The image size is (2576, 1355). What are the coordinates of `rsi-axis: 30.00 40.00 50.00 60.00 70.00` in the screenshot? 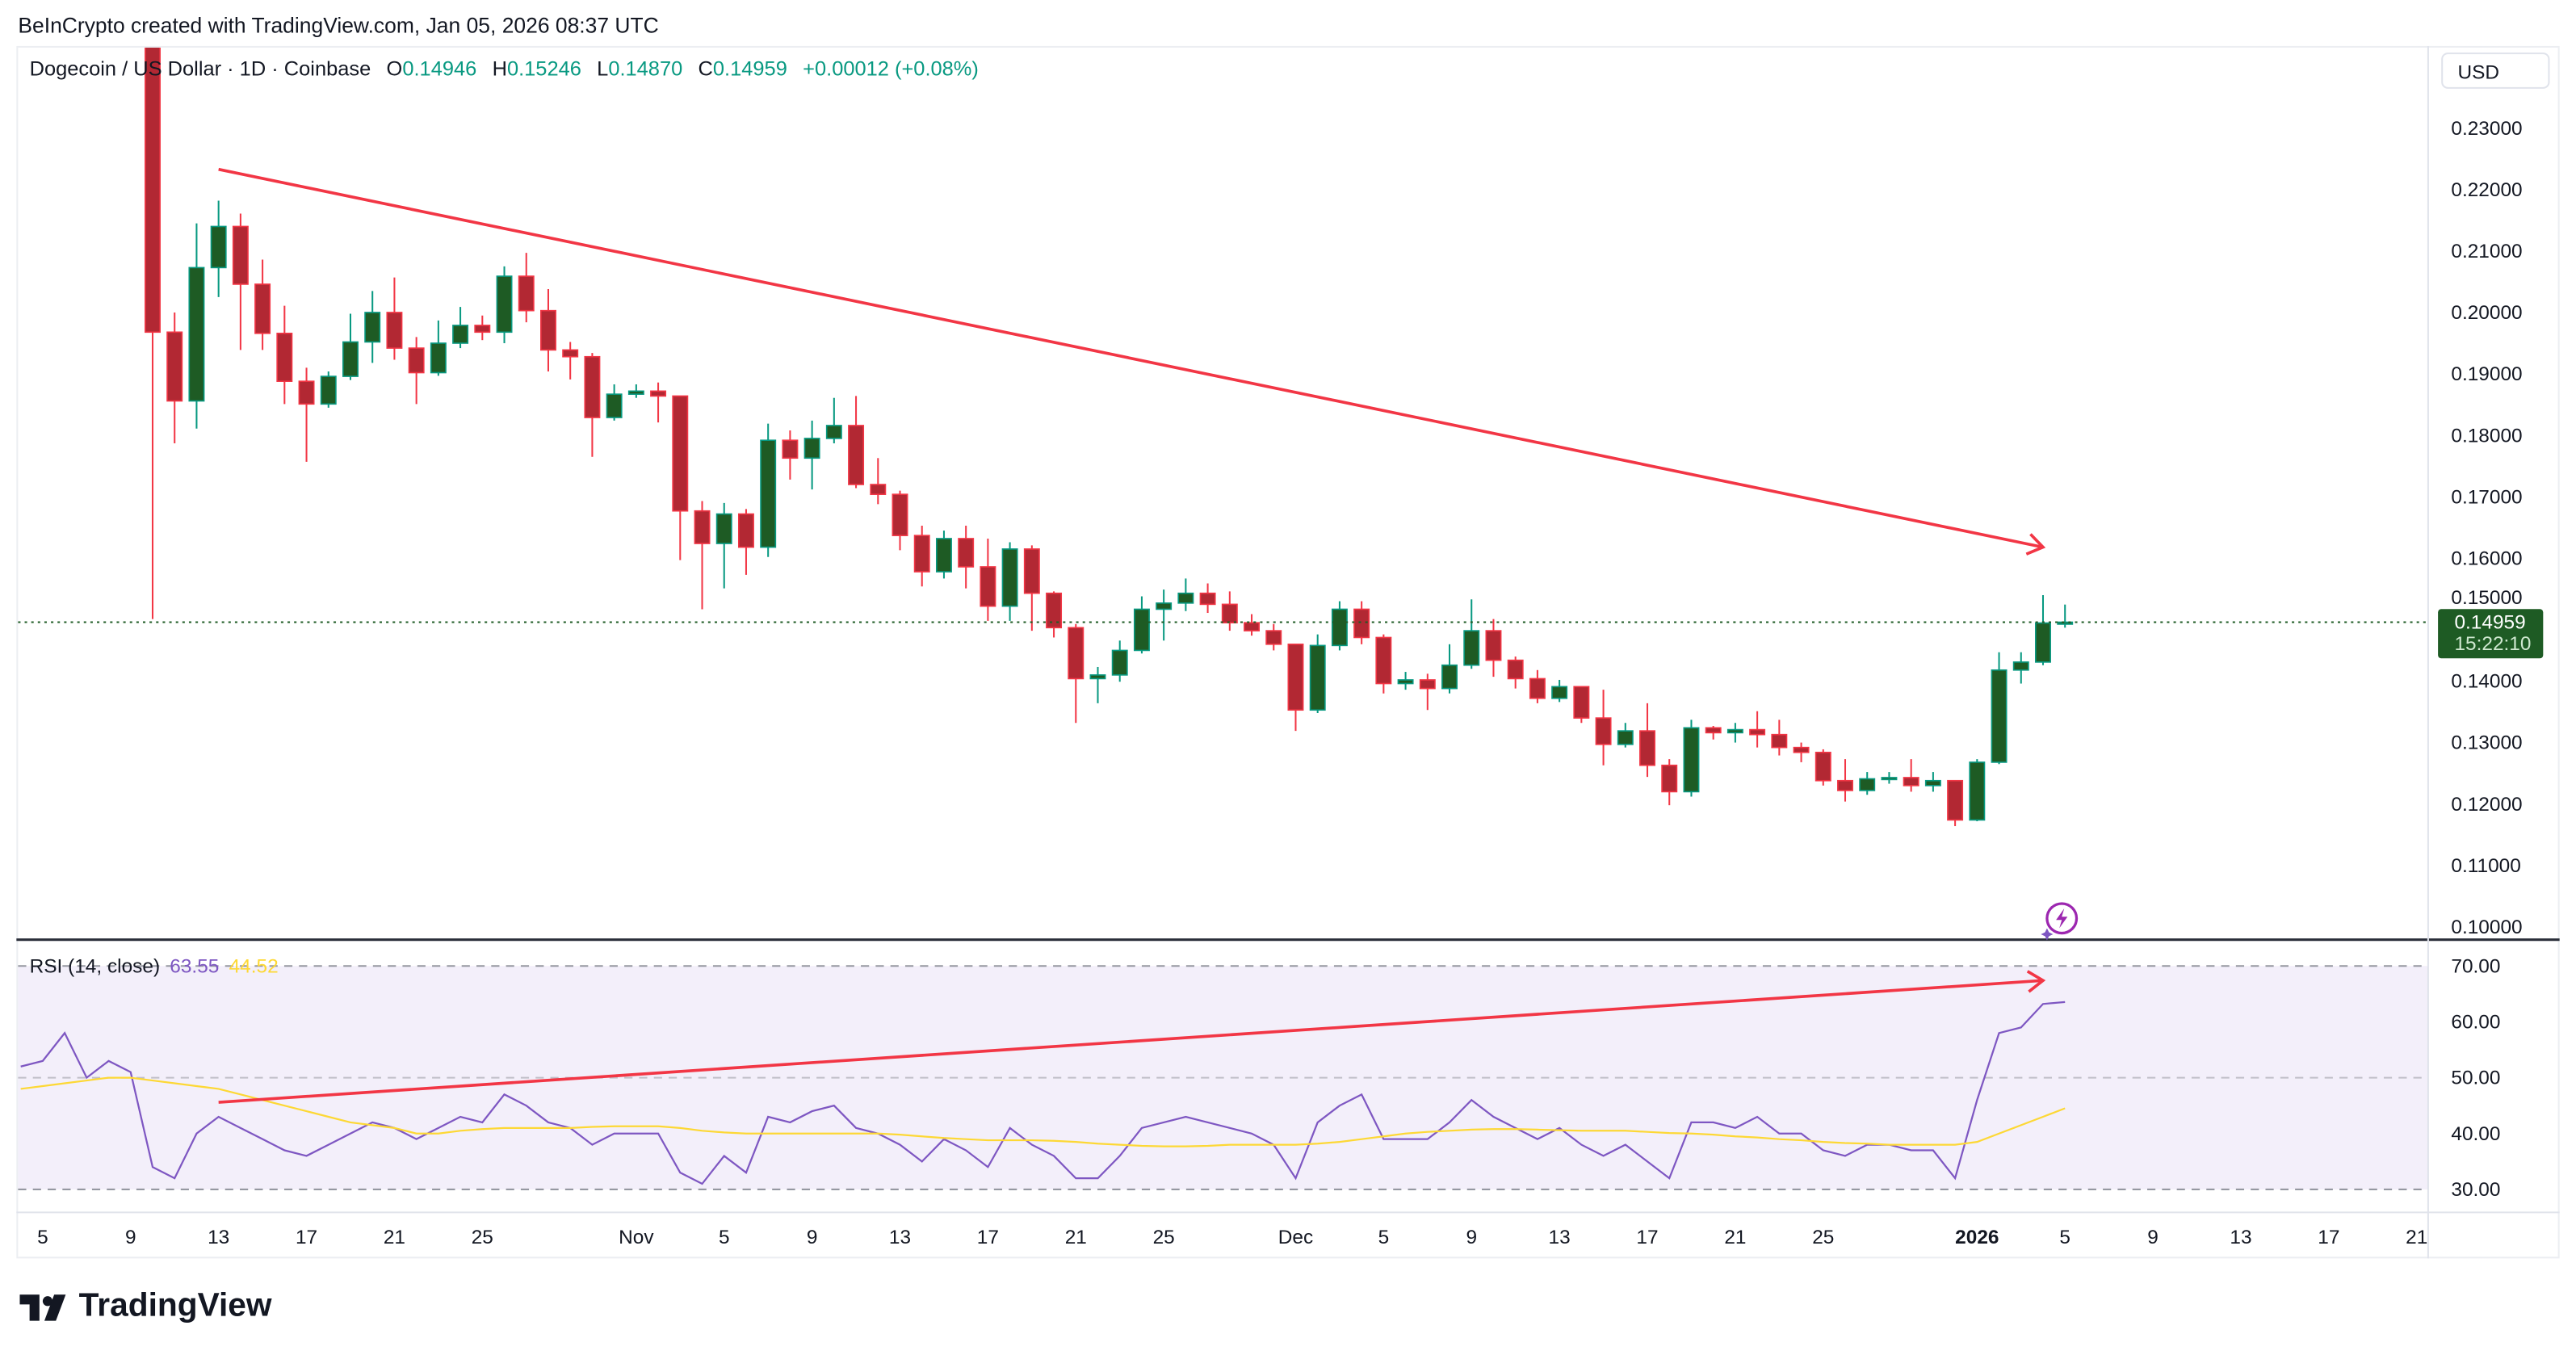 It's located at (2475, 1078).